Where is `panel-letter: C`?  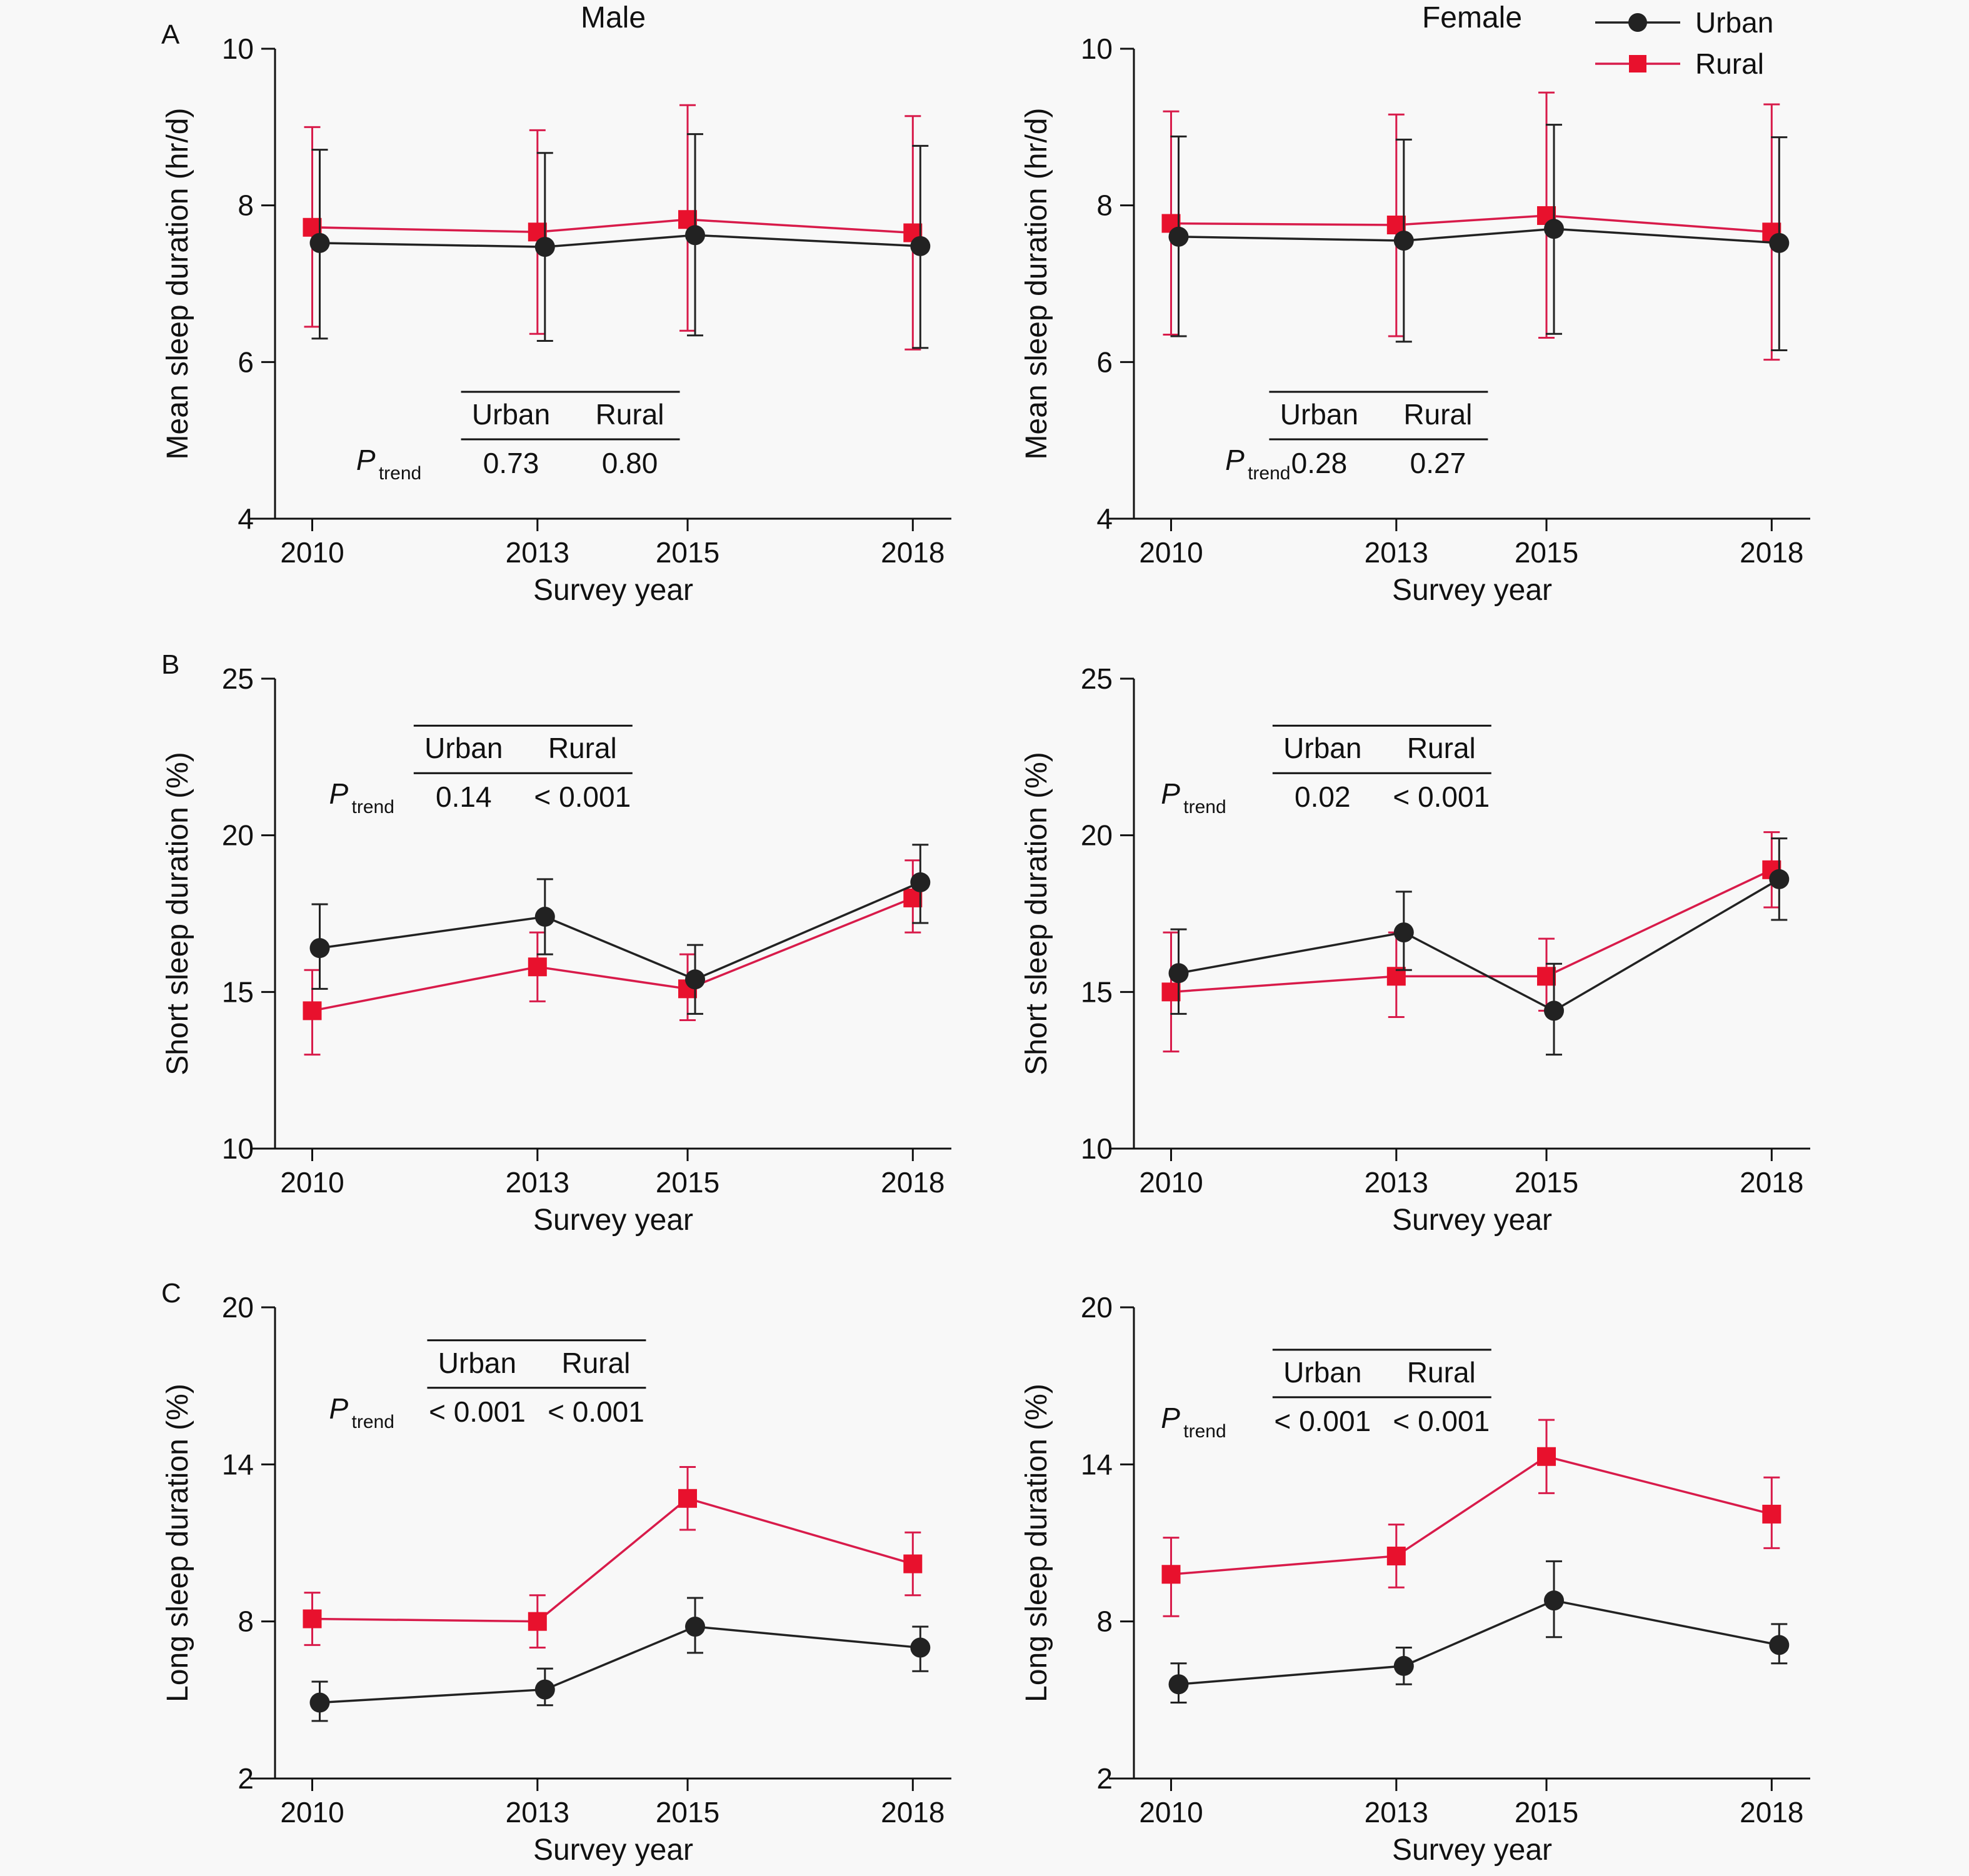 panel-letter: C is located at coordinates (171, 1294).